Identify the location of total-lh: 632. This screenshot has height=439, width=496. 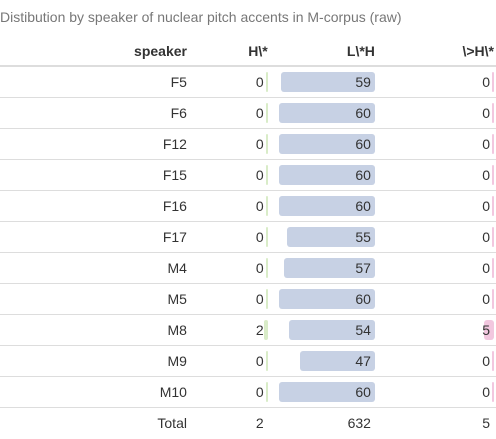
(323, 422).